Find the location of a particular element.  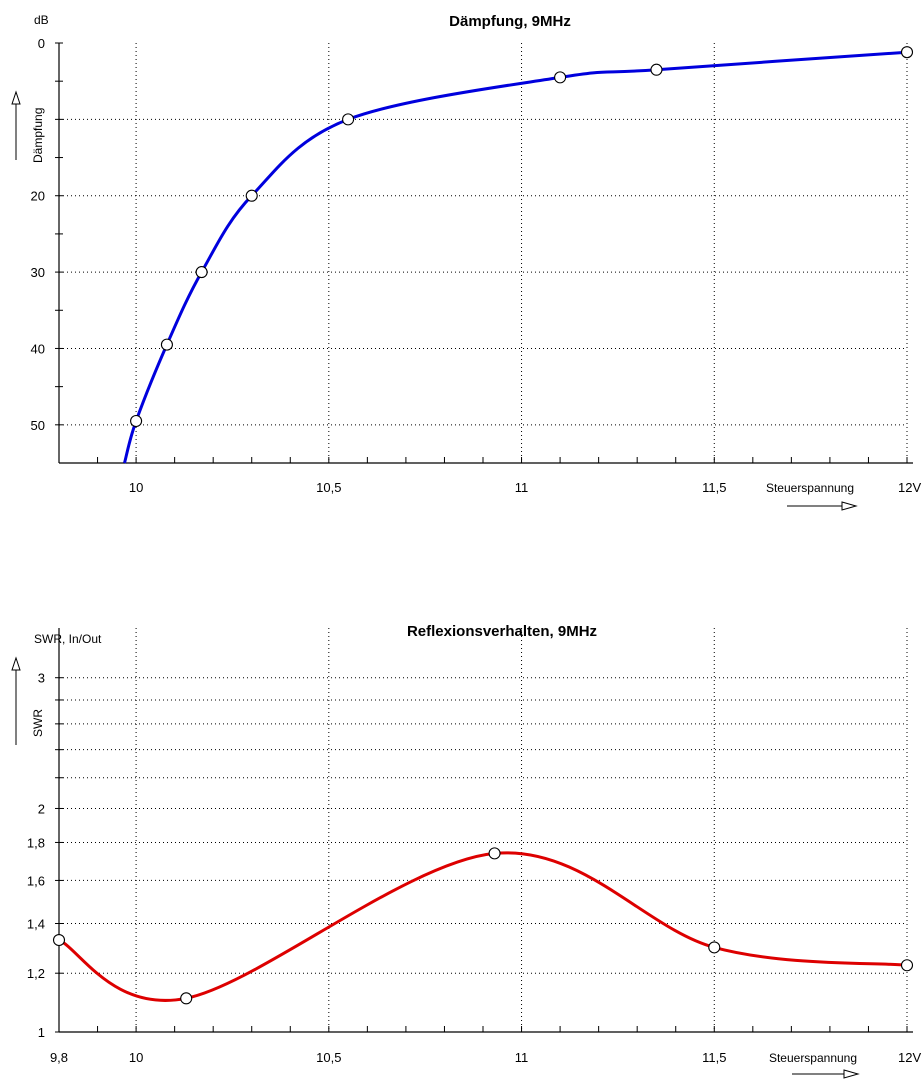

series-line is located at coordinates (483, 926).